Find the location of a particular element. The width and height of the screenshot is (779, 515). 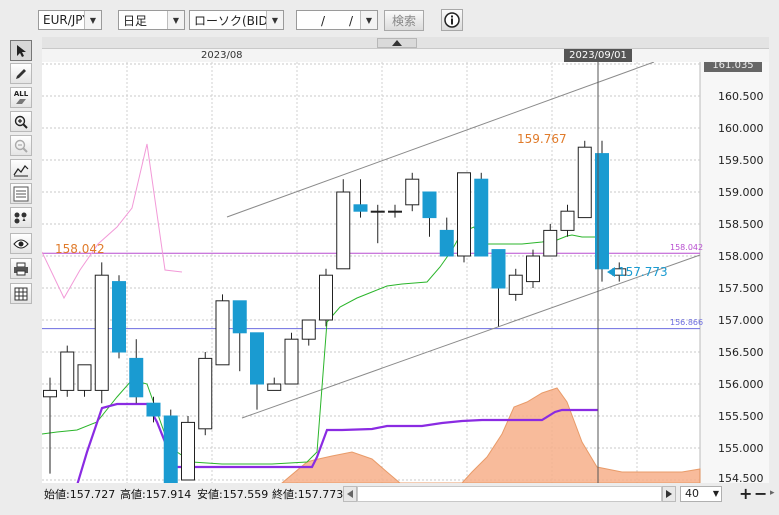

info-button is located at coordinates (452, 20).